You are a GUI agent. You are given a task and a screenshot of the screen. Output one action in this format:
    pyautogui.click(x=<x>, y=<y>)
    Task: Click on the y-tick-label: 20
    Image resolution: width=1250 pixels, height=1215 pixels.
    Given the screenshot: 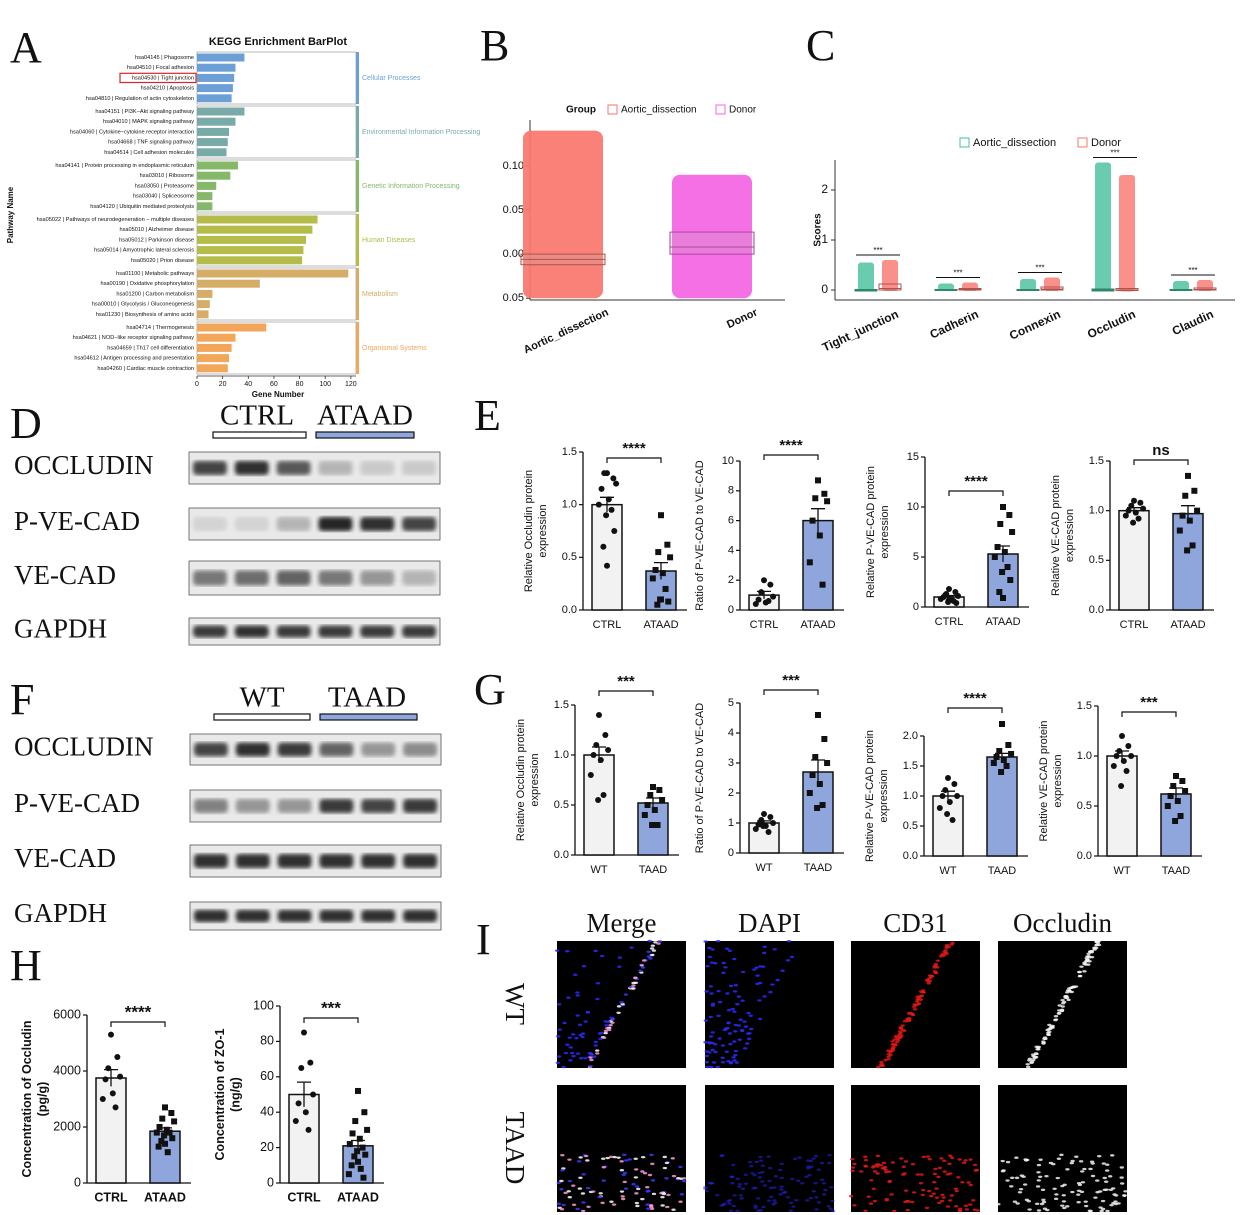 What is the action you would take?
    pyautogui.click(x=267, y=1147)
    